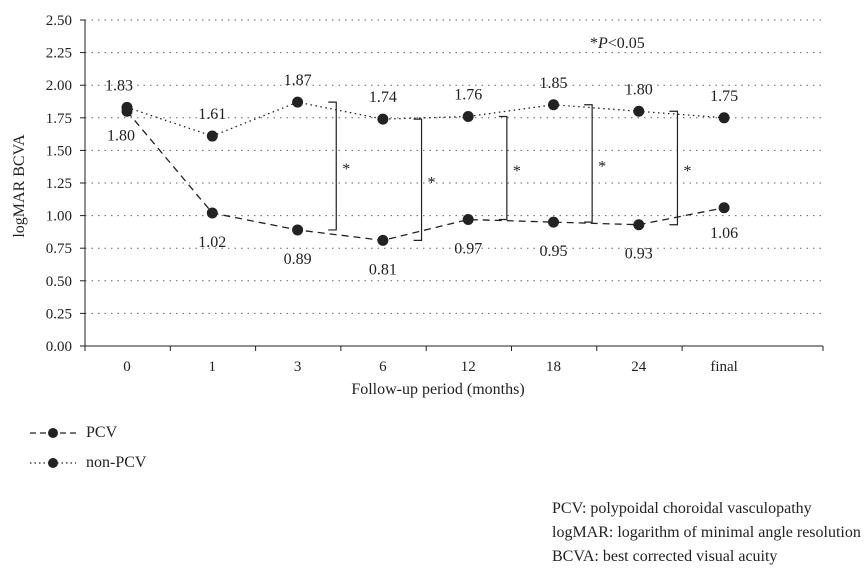 This screenshot has width=865, height=582. I want to click on y-tick-label: 2.50, so click(59, 21).